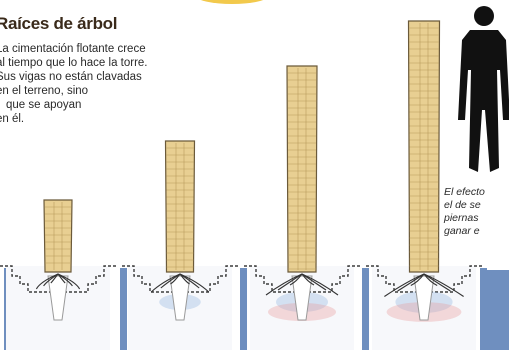  What do you see at coordinates (232, 2) in the screenshot?
I see `sun-icon` at bounding box center [232, 2].